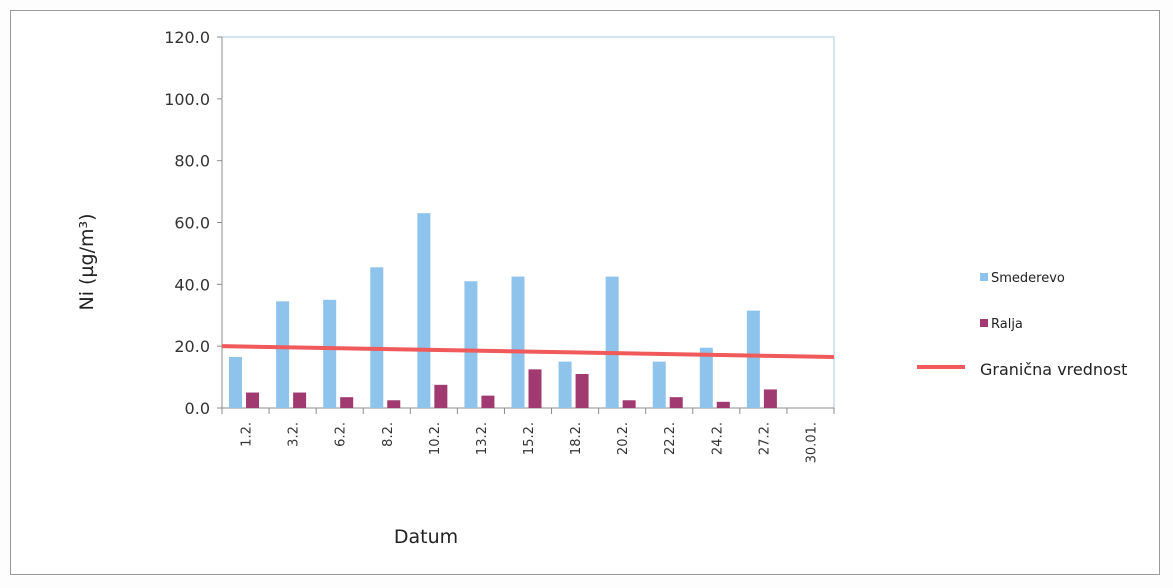 The image size is (1173, 588). What do you see at coordinates (984, 277) in the screenshot?
I see `legend-swatch-smederevo` at bounding box center [984, 277].